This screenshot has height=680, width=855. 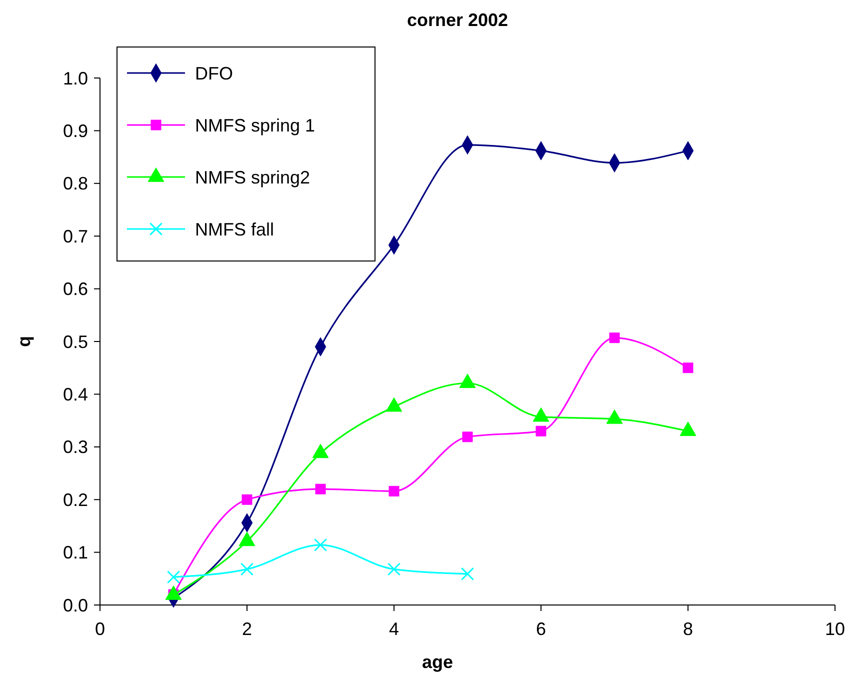 What do you see at coordinates (234, 229) in the screenshot?
I see `legend-label: NMFS fall` at bounding box center [234, 229].